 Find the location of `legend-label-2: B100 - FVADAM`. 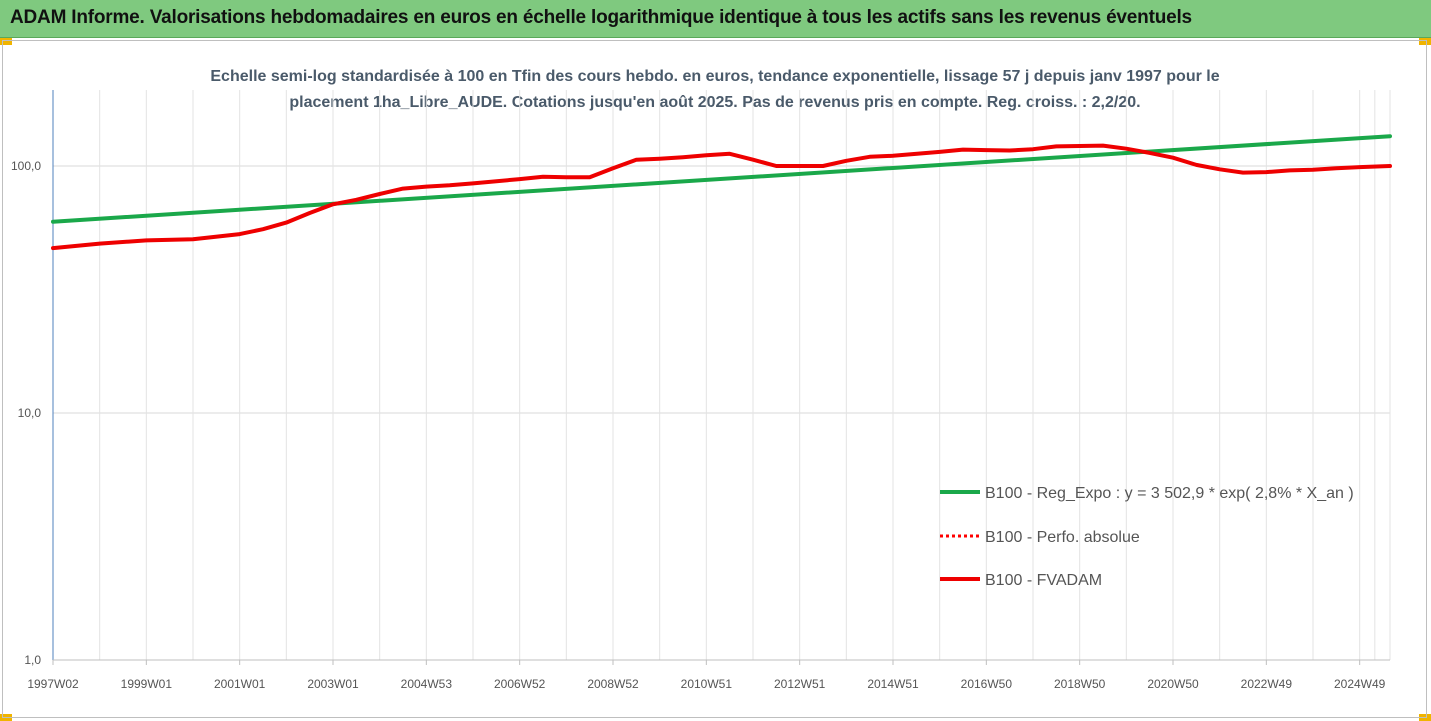

legend-label-2: B100 - FVADAM is located at coordinates (1043, 580).